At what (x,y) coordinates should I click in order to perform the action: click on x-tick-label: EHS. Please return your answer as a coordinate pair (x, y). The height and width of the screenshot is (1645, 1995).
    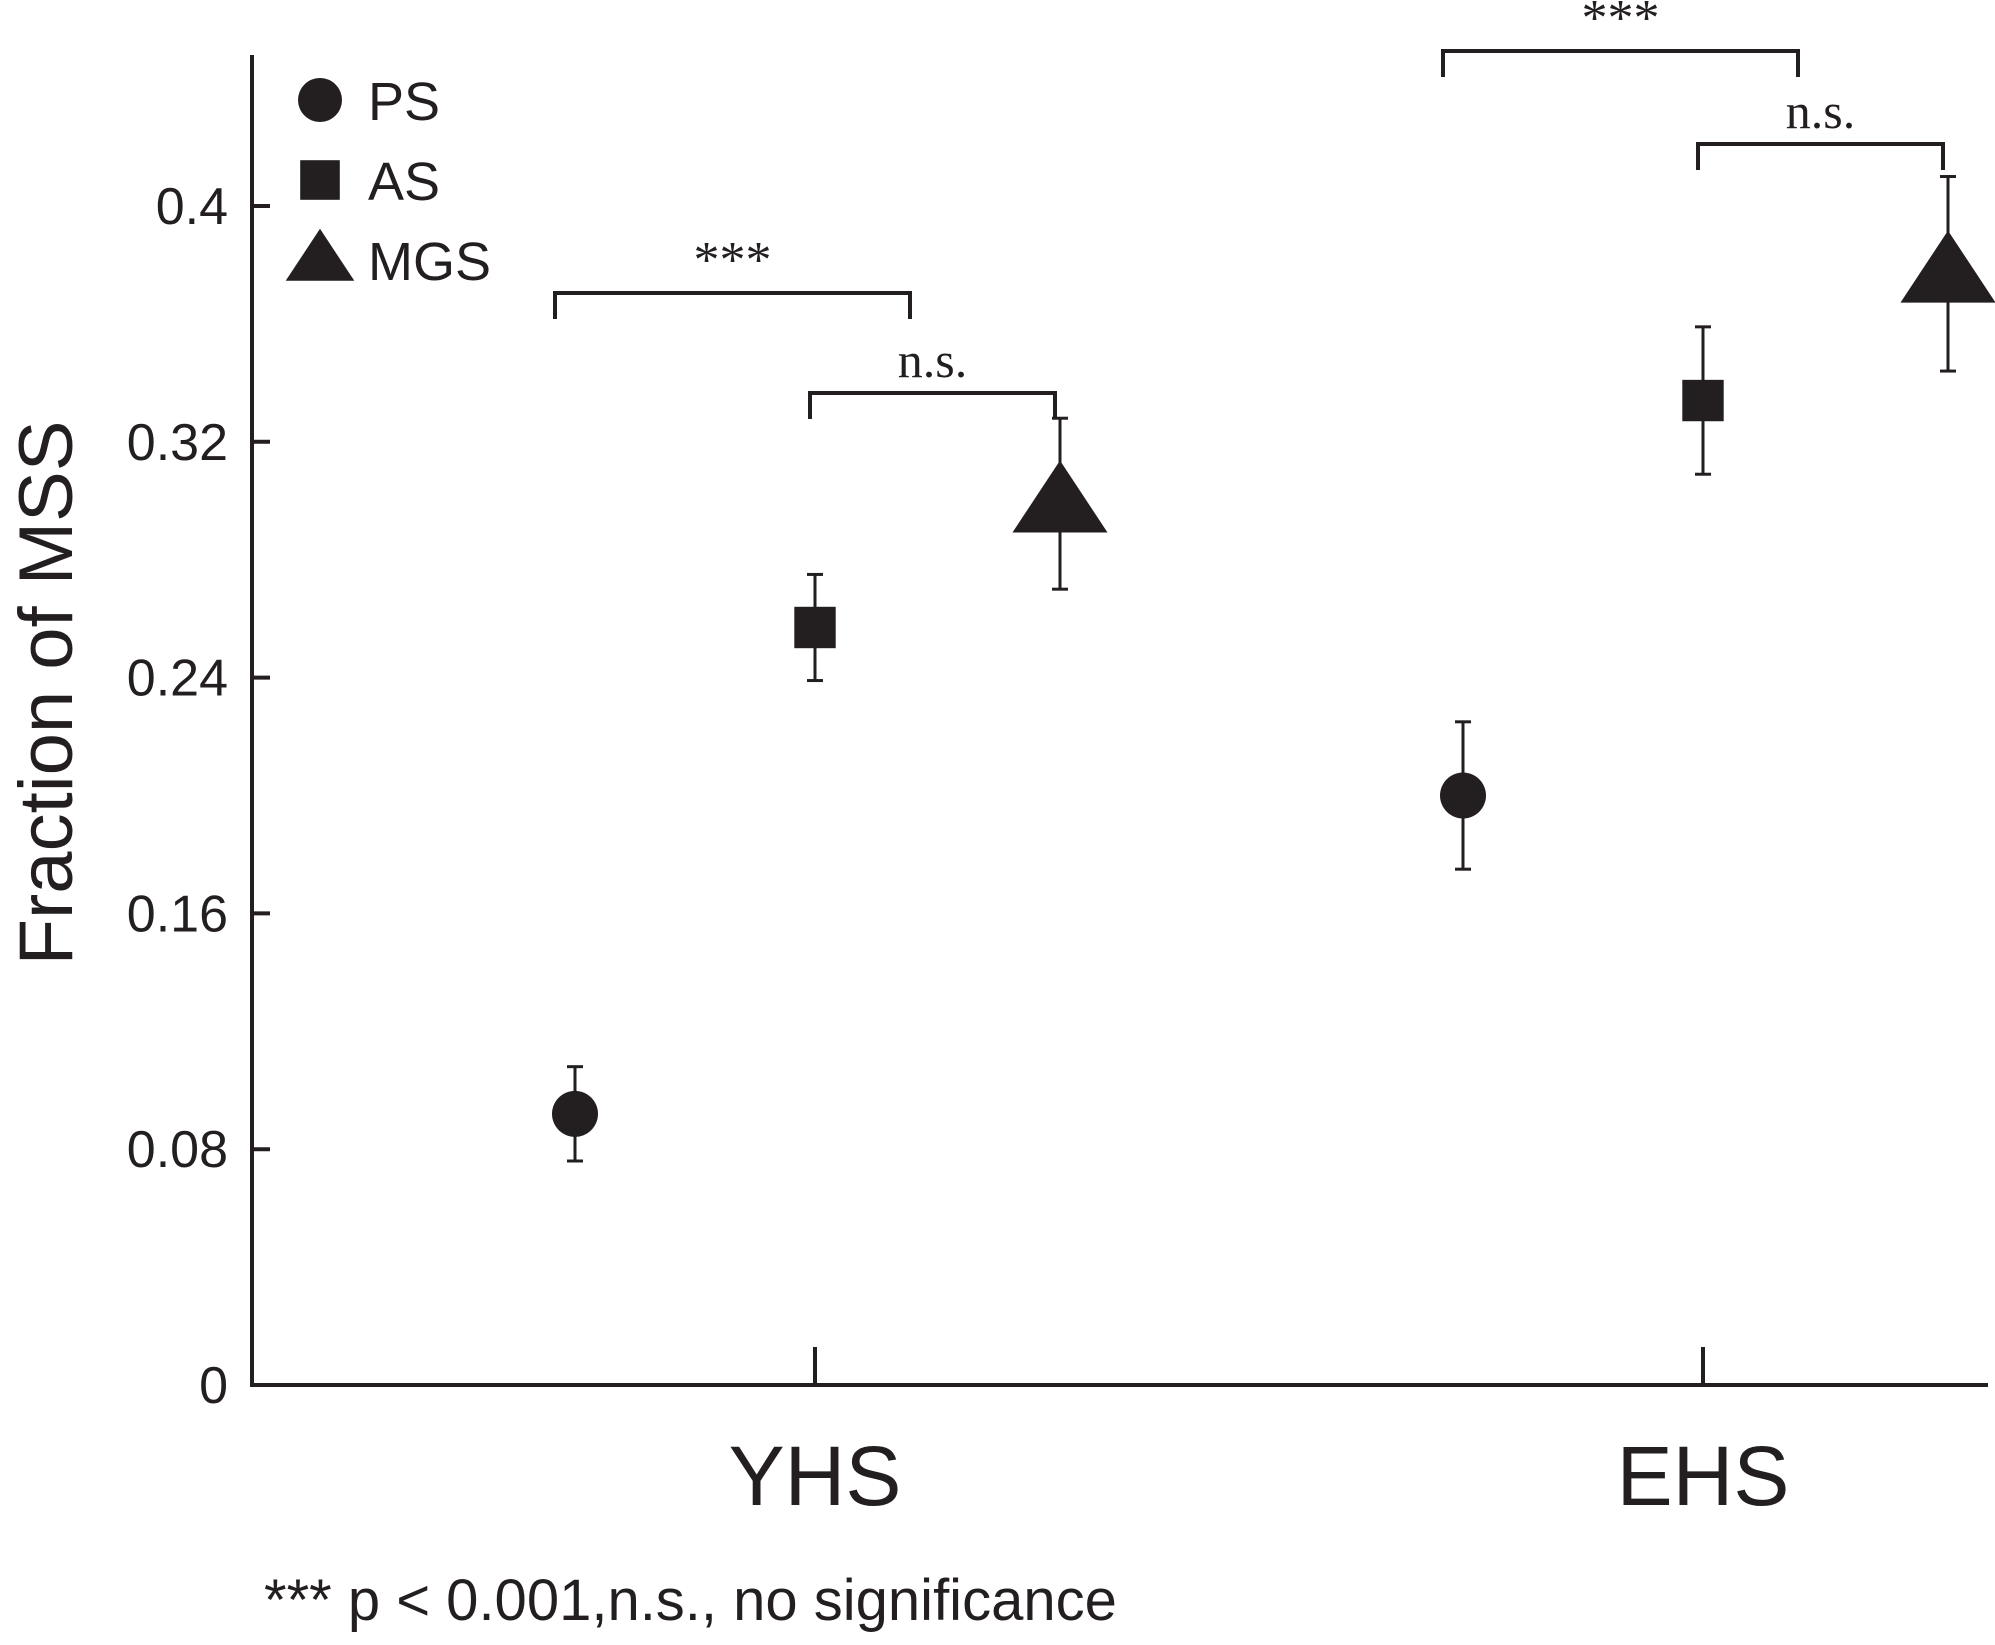
    Looking at the image, I should click on (1703, 1476).